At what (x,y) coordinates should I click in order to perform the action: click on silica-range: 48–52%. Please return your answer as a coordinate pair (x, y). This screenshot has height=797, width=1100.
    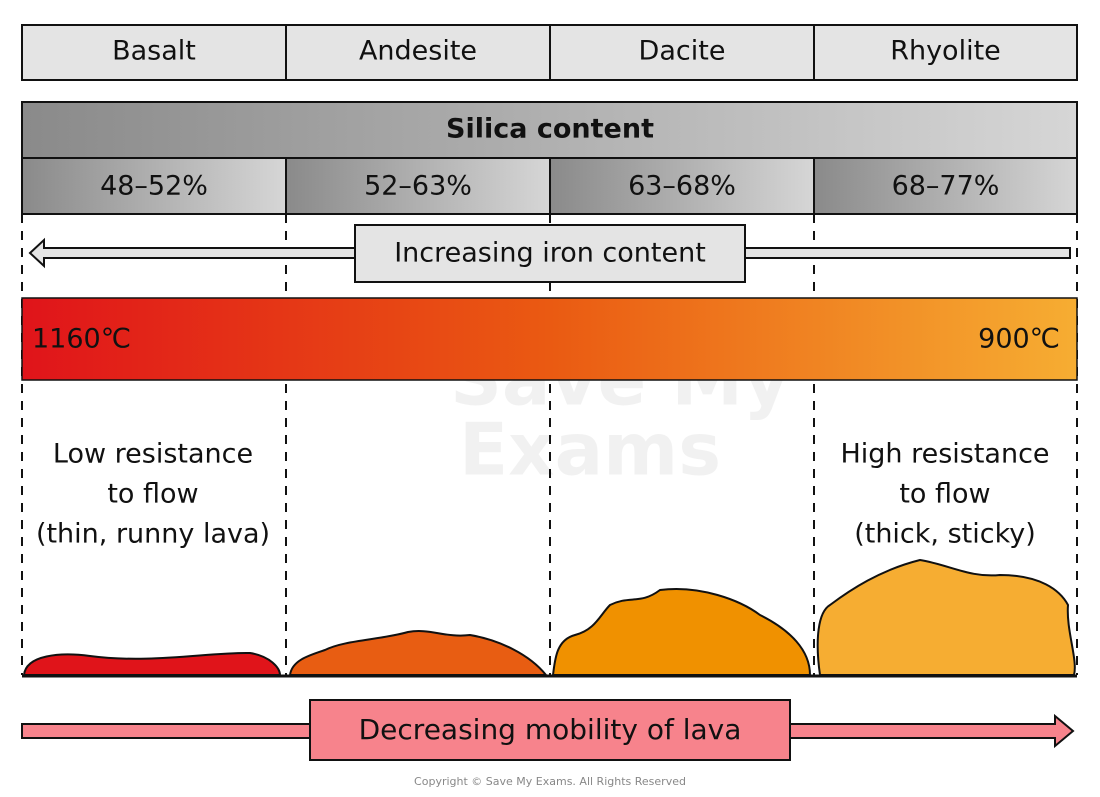
    Looking at the image, I should click on (154, 186).